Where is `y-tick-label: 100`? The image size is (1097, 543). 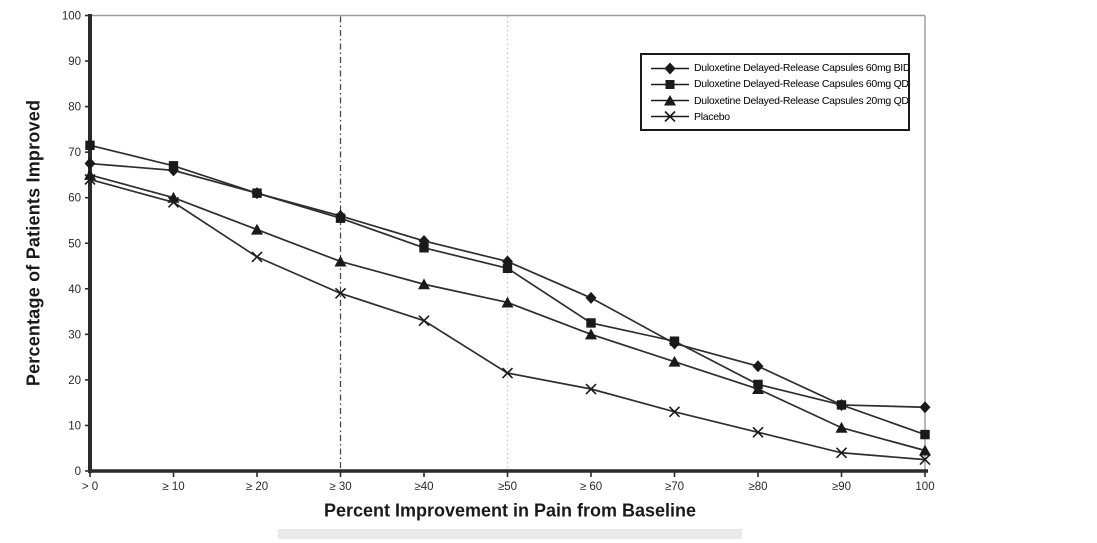 y-tick-label: 100 is located at coordinates (71, 17).